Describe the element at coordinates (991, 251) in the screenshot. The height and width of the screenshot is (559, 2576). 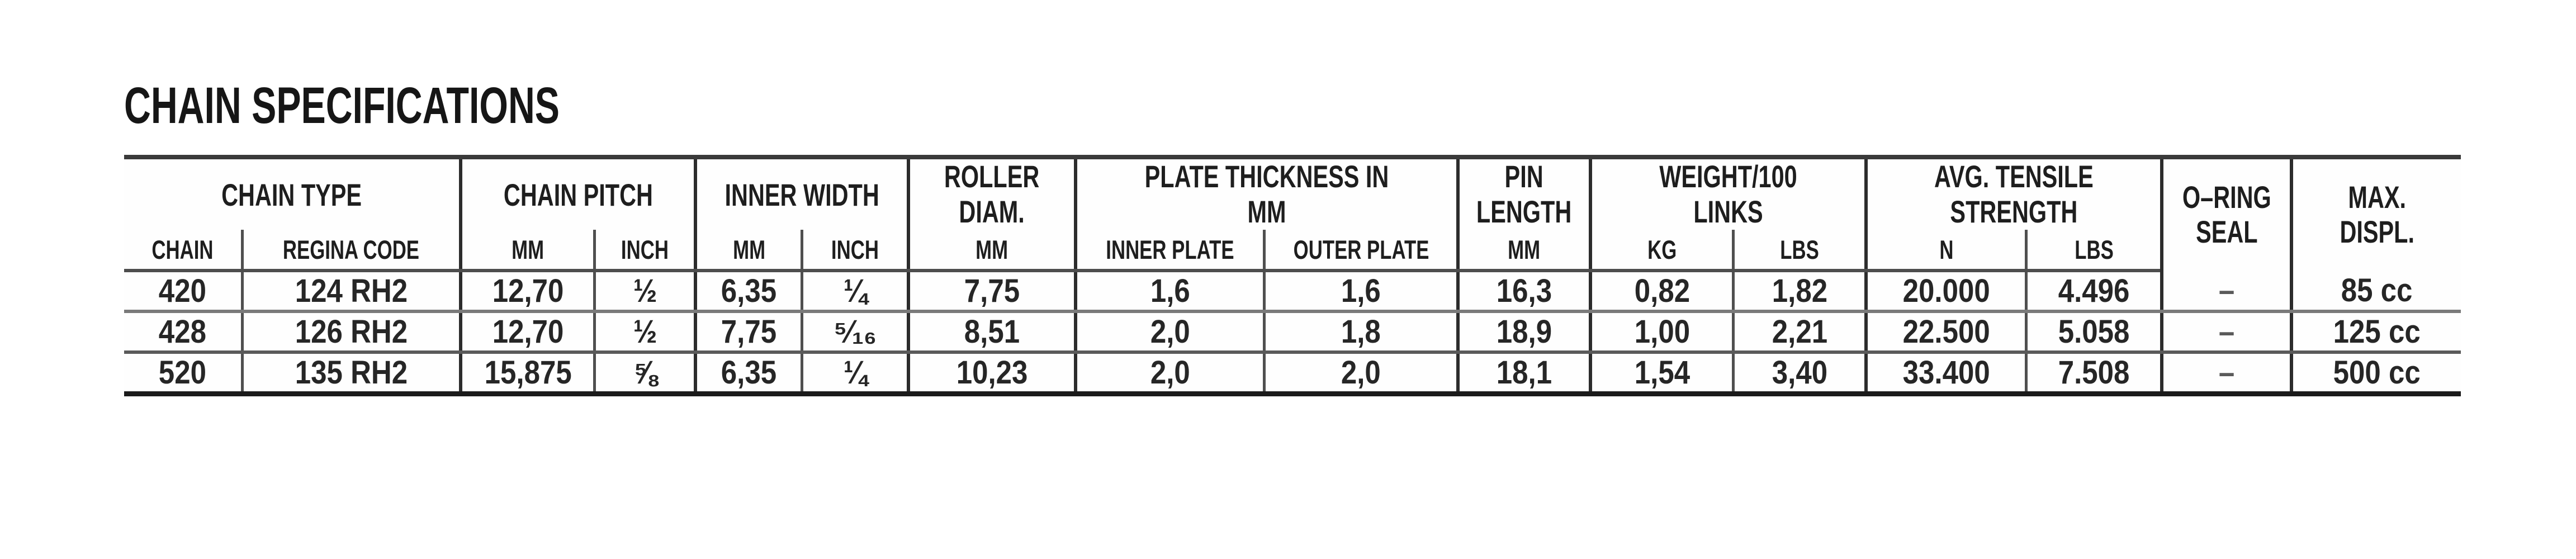
I see `sub-header-roller-mm: MM` at that location.